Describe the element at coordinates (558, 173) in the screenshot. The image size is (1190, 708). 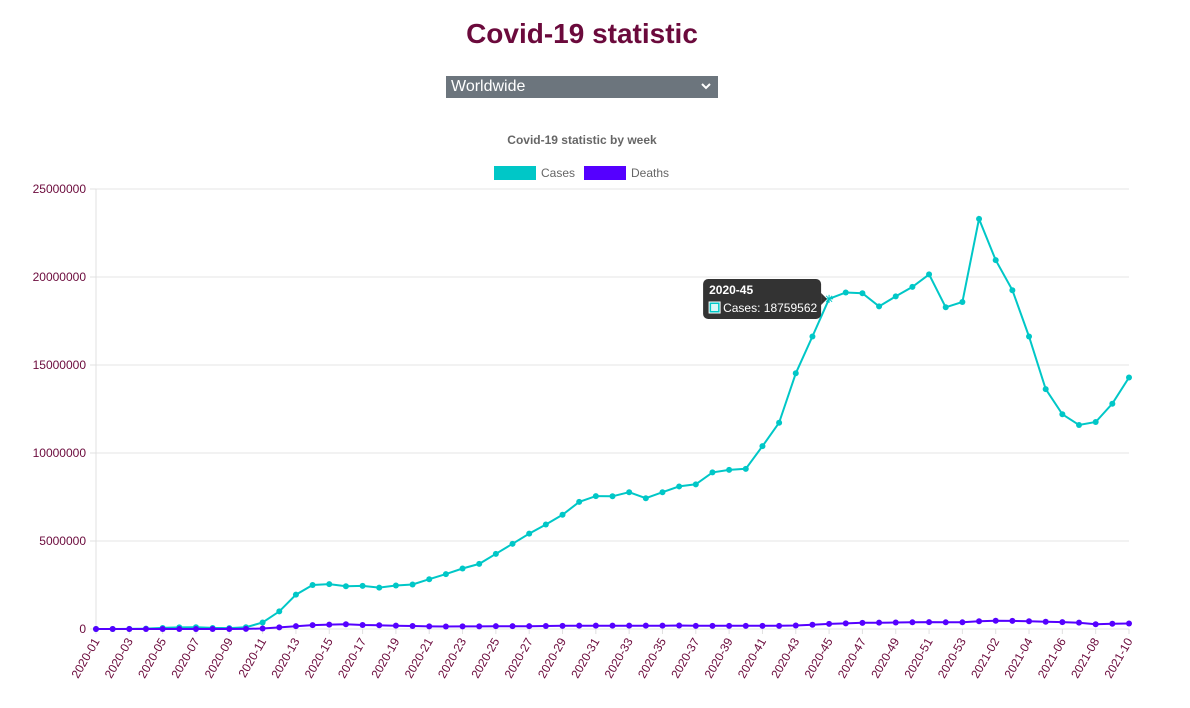
I see `legend-label-cases: Cases` at that location.